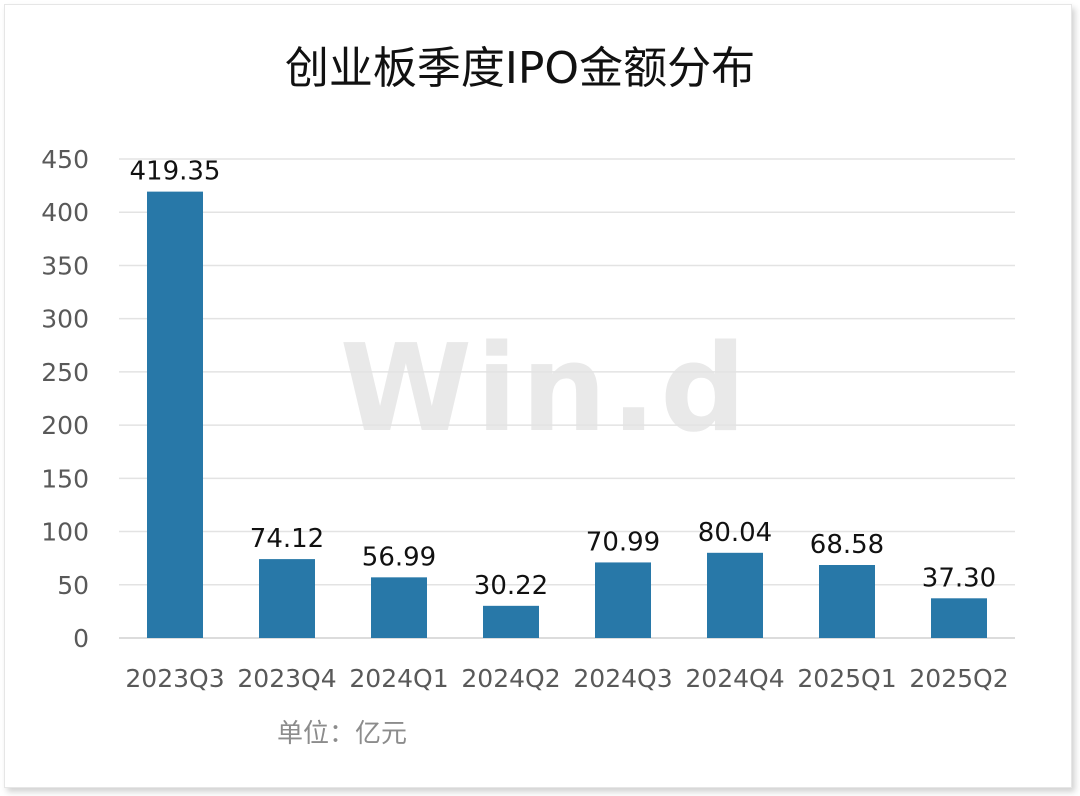 The height and width of the screenshot is (796, 1080). What do you see at coordinates (65, 399) in the screenshot?
I see `y-axis-ticks: 0 50 100 150 200 250 300 350 400 450` at bounding box center [65, 399].